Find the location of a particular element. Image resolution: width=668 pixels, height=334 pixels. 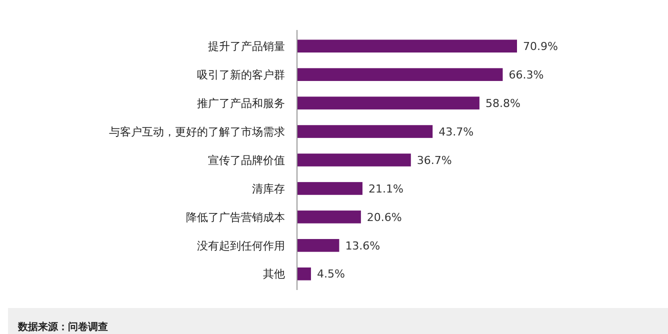

y-tick-label: 没有起到任何作用 is located at coordinates (241, 245).